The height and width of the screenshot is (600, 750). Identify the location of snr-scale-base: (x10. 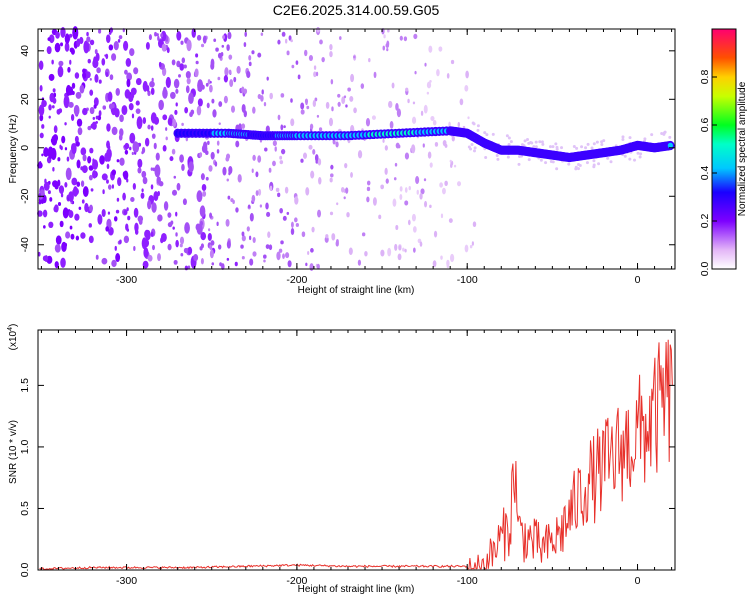
(13, 340).